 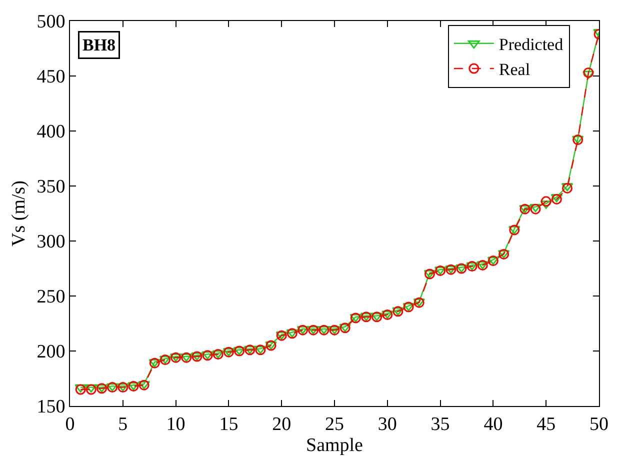 What do you see at coordinates (51, 352) in the screenshot?
I see `y-tick-label: 200` at bounding box center [51, 352].